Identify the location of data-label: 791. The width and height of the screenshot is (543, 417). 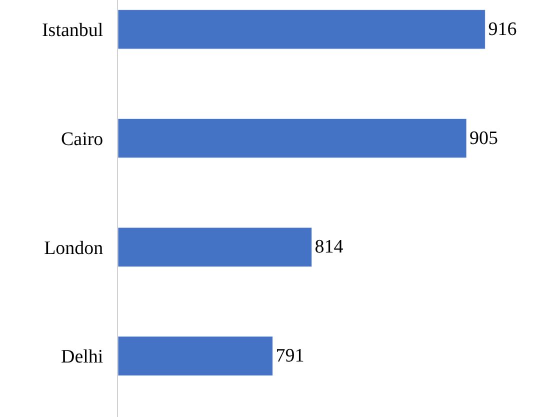
(290, 356).